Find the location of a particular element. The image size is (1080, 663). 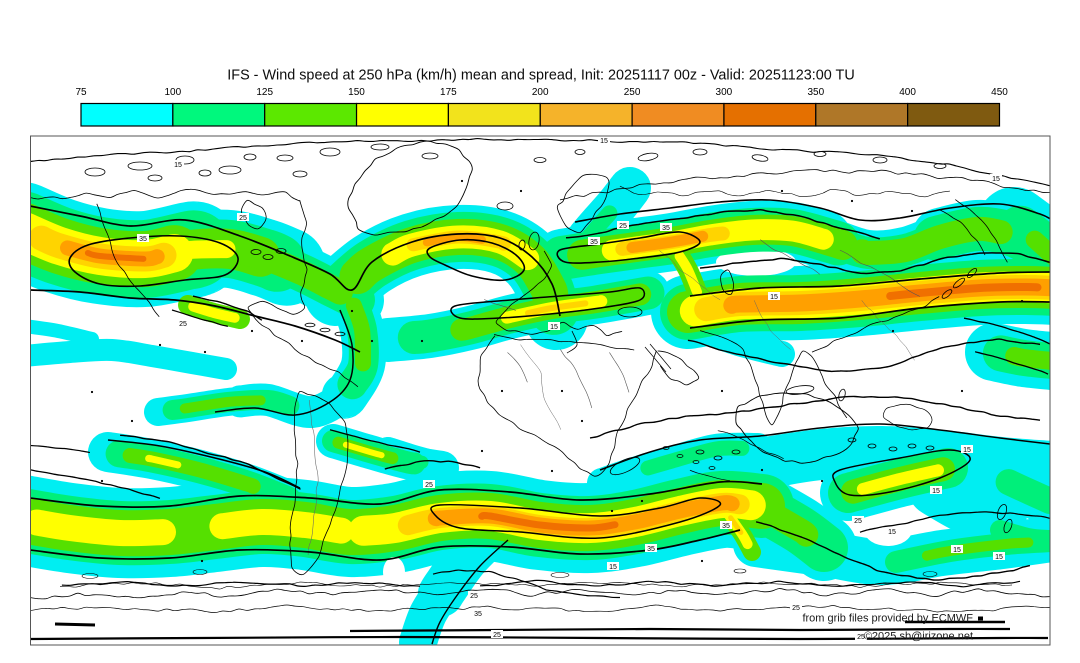

svg-text: 100 is located at coordinates (172, 92).